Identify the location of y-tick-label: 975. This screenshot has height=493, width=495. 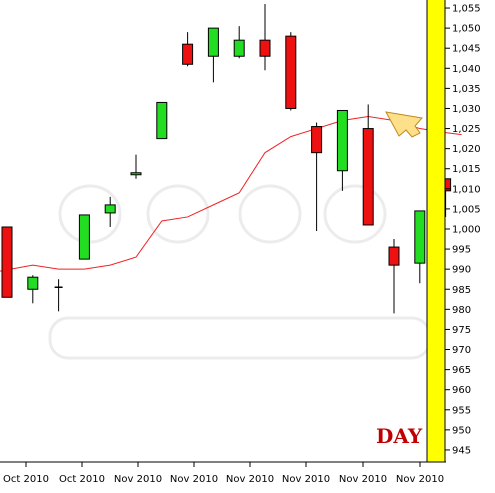
(461, 330).